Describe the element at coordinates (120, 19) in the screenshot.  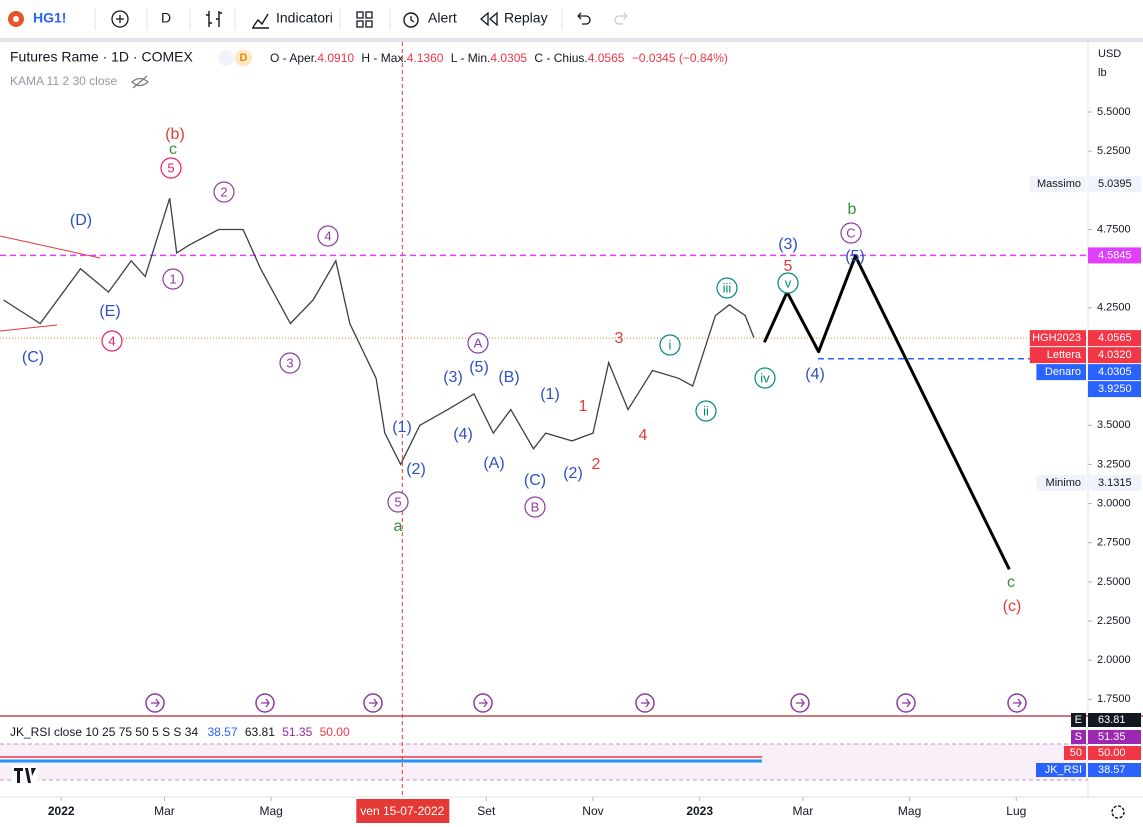
I see `add-symbol` at that location.